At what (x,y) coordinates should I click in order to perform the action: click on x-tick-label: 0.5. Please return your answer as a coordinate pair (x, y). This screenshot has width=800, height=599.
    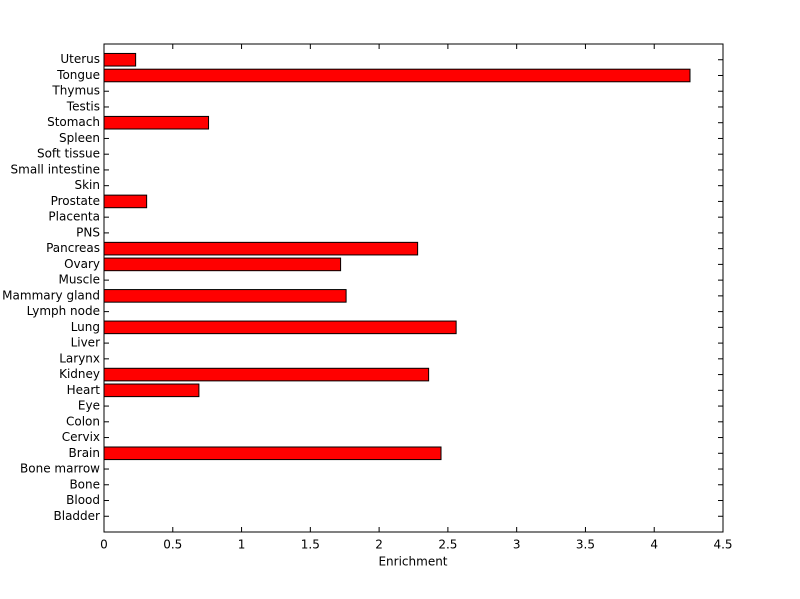
    Looking at the image, I should click on (172, 545).